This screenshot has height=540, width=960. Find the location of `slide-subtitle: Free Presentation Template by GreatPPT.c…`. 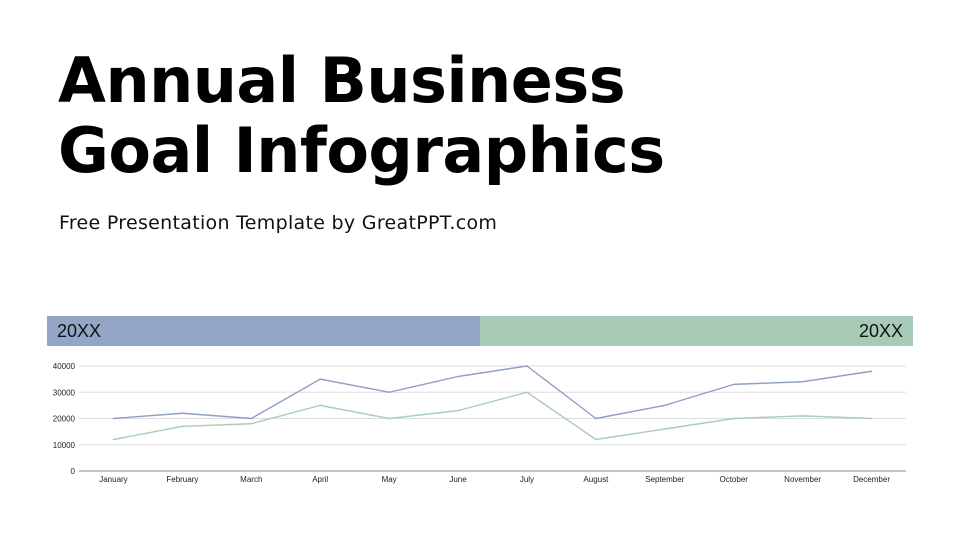

slide-subtitle: Free Presentation Template by GreatPPT.c… is located at coordinates (278, 223).